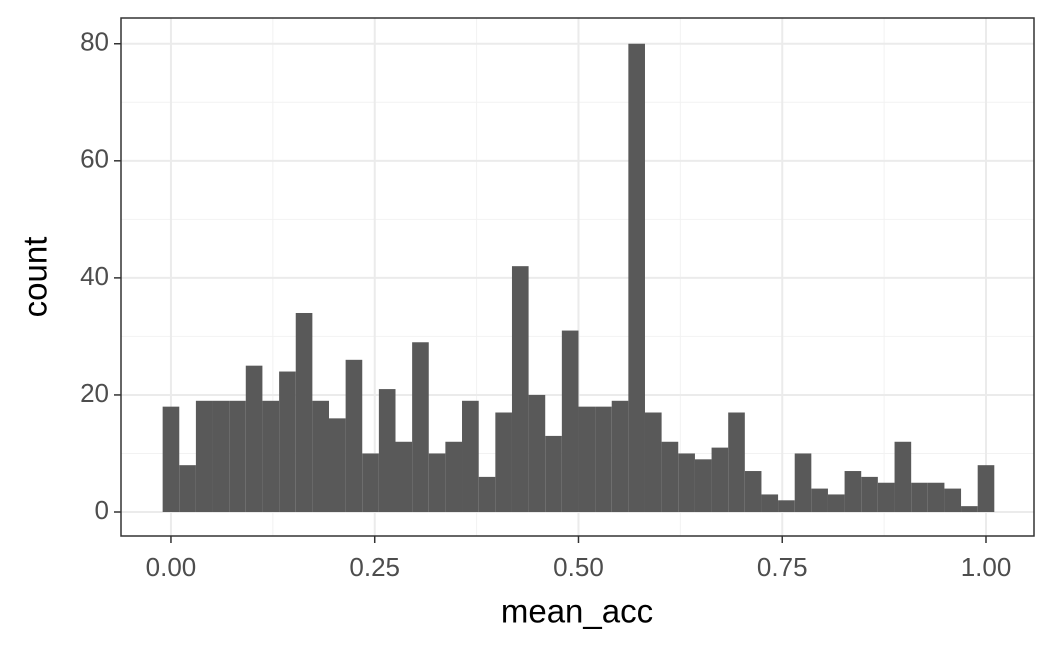  I want to click on y-tick-label: 80, so click(94, 42).